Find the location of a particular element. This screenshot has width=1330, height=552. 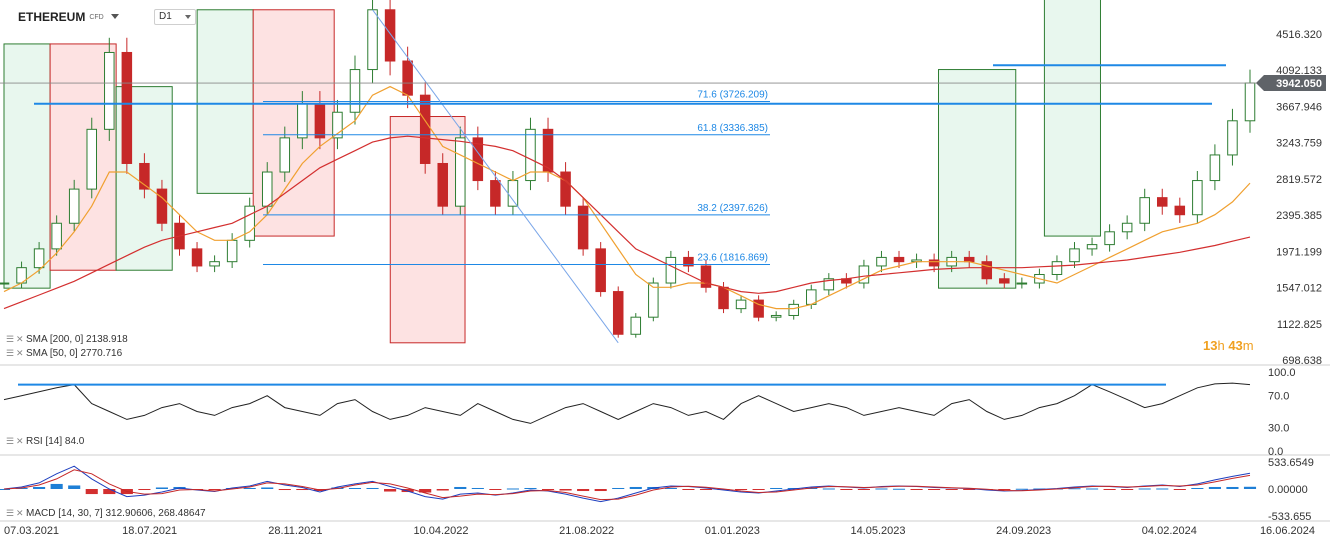

countdown-minutes: 43 is located at coordinates (1235, 345).